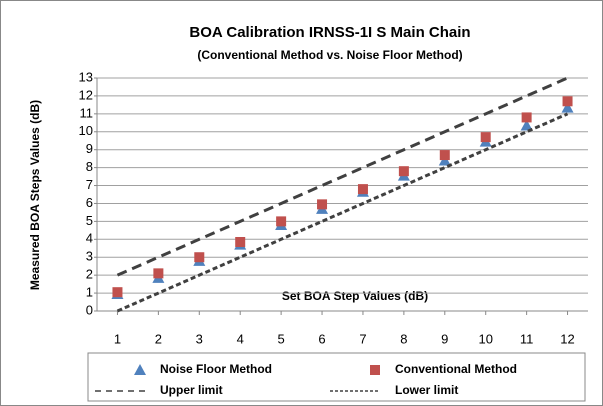 The width and height of the screenshot is (603, 406). Describe the element at coordinates (240, 338) in the screenshot. I see `x-tick-label: 4` at that location.